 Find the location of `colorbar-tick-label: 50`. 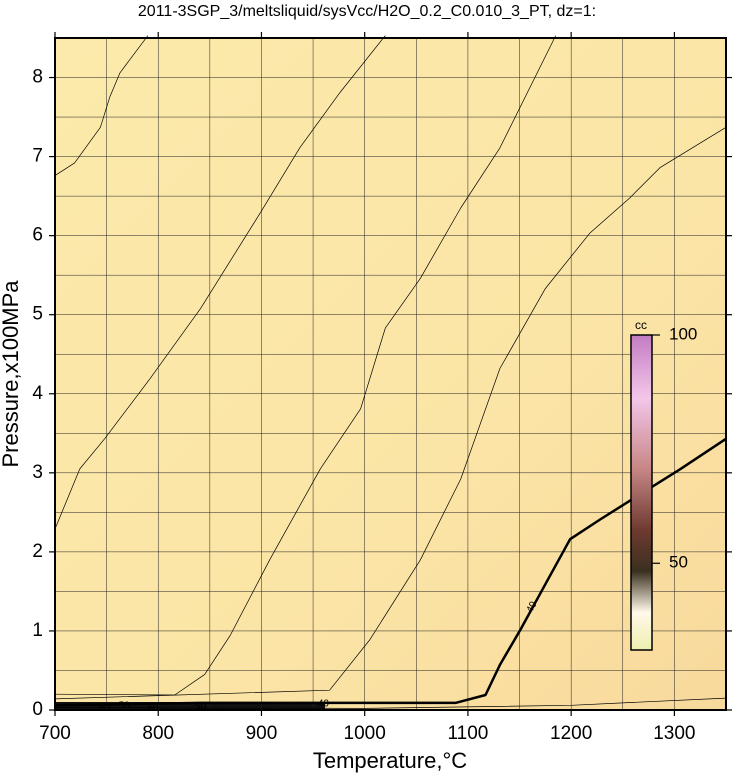

colorbar-tick-label: 50 is located at coordinates (678, 562).